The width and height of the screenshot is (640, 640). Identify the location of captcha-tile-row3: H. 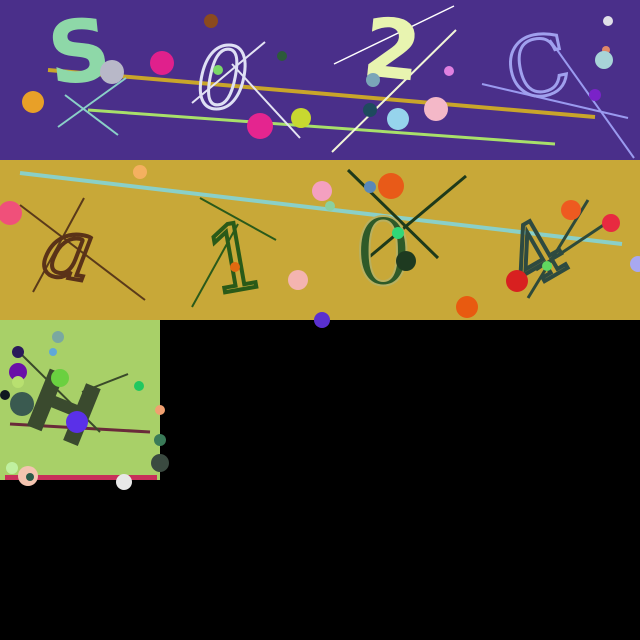
(84, 405).